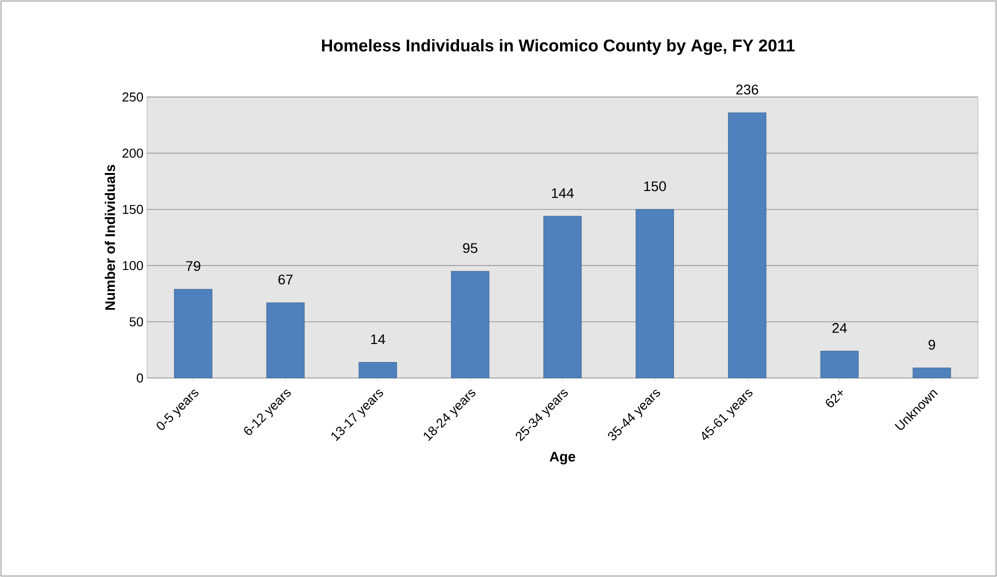  I want to click on data-label: 9, so click(932, 345).